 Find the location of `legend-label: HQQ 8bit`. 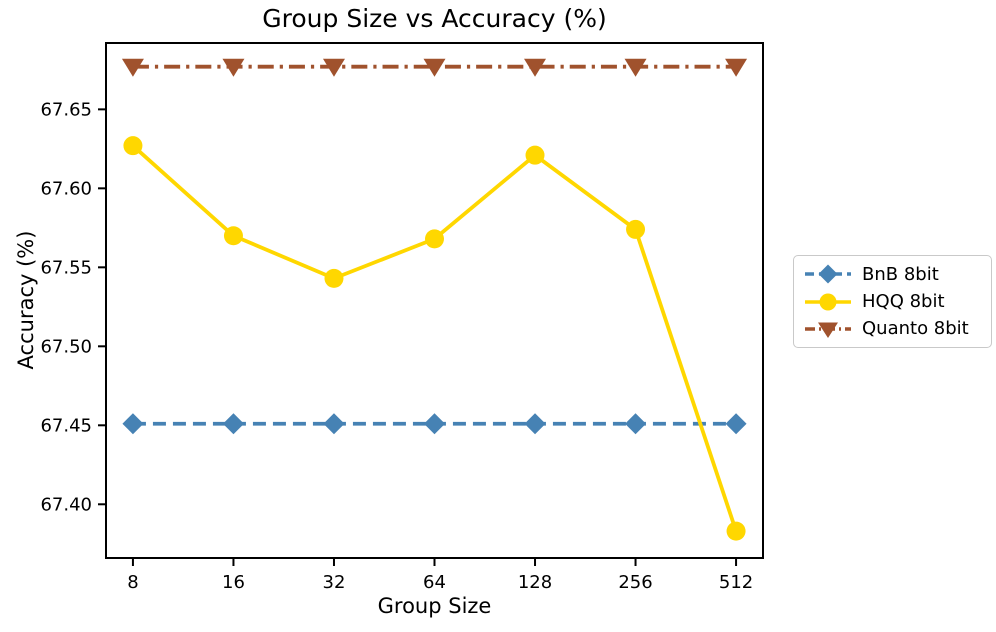

legend-label: HQQ 8bit is located at coordinates (903, 301).